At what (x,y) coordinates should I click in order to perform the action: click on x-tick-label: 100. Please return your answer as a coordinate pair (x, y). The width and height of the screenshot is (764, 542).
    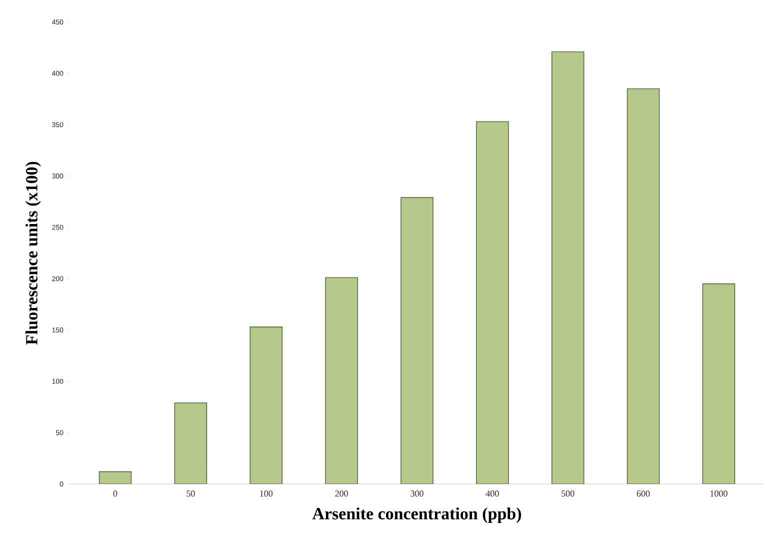
    Looking at the image, I should click on (266, 493).